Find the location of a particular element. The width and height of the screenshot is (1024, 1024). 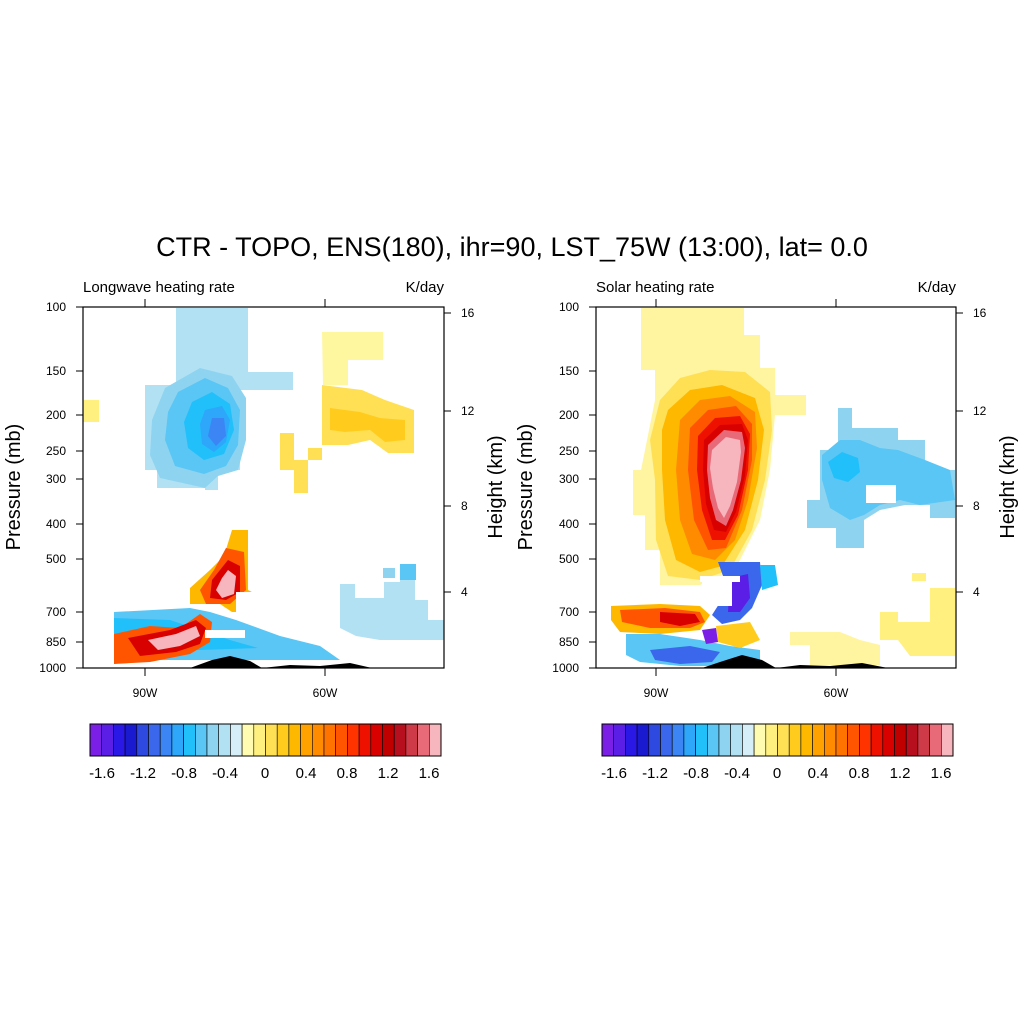

y-tick-label: 100 is located at coordinates (56, 307).